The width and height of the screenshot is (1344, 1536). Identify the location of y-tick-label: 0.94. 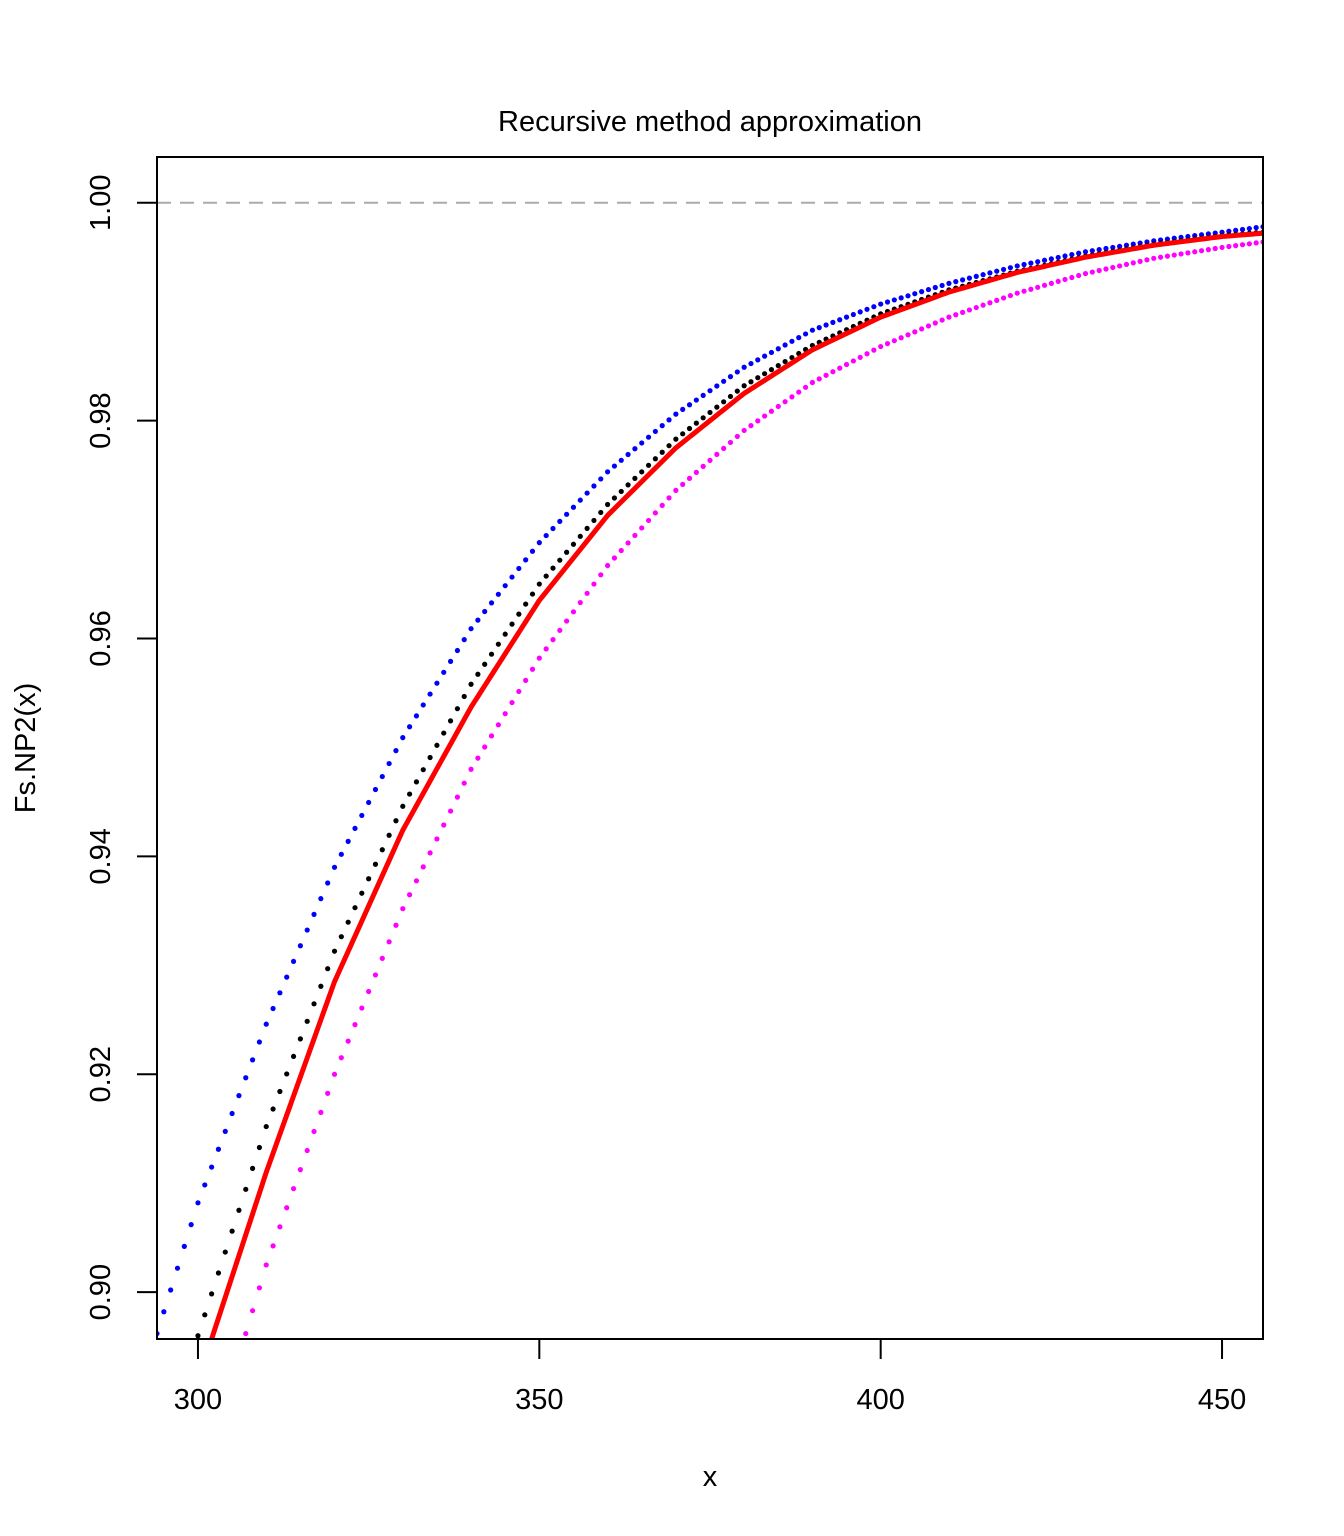
(101, 856).